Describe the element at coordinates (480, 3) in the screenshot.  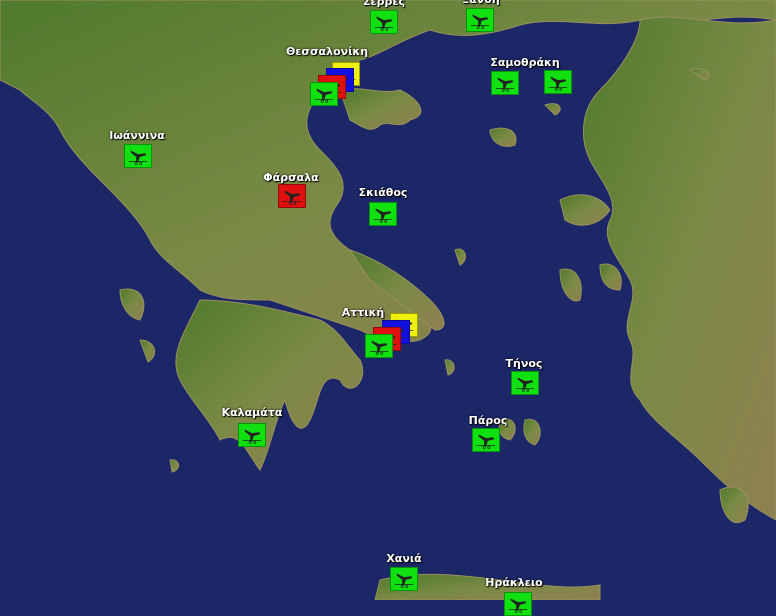
I see `location-label: Ξάνθη` at that location.